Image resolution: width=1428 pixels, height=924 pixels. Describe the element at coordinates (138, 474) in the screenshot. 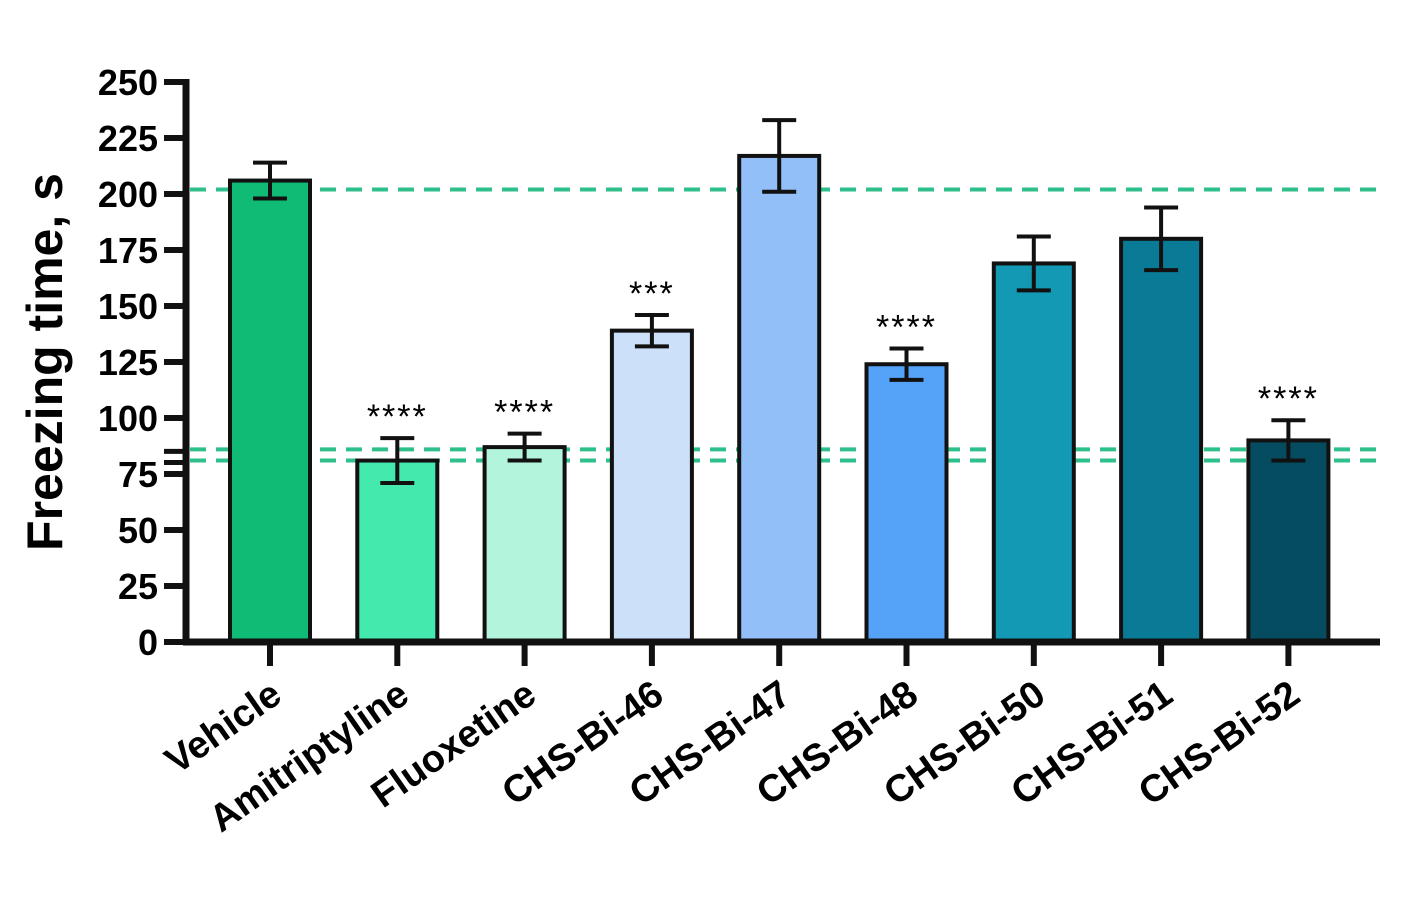

I see `y-tick-label: 75` at that location.